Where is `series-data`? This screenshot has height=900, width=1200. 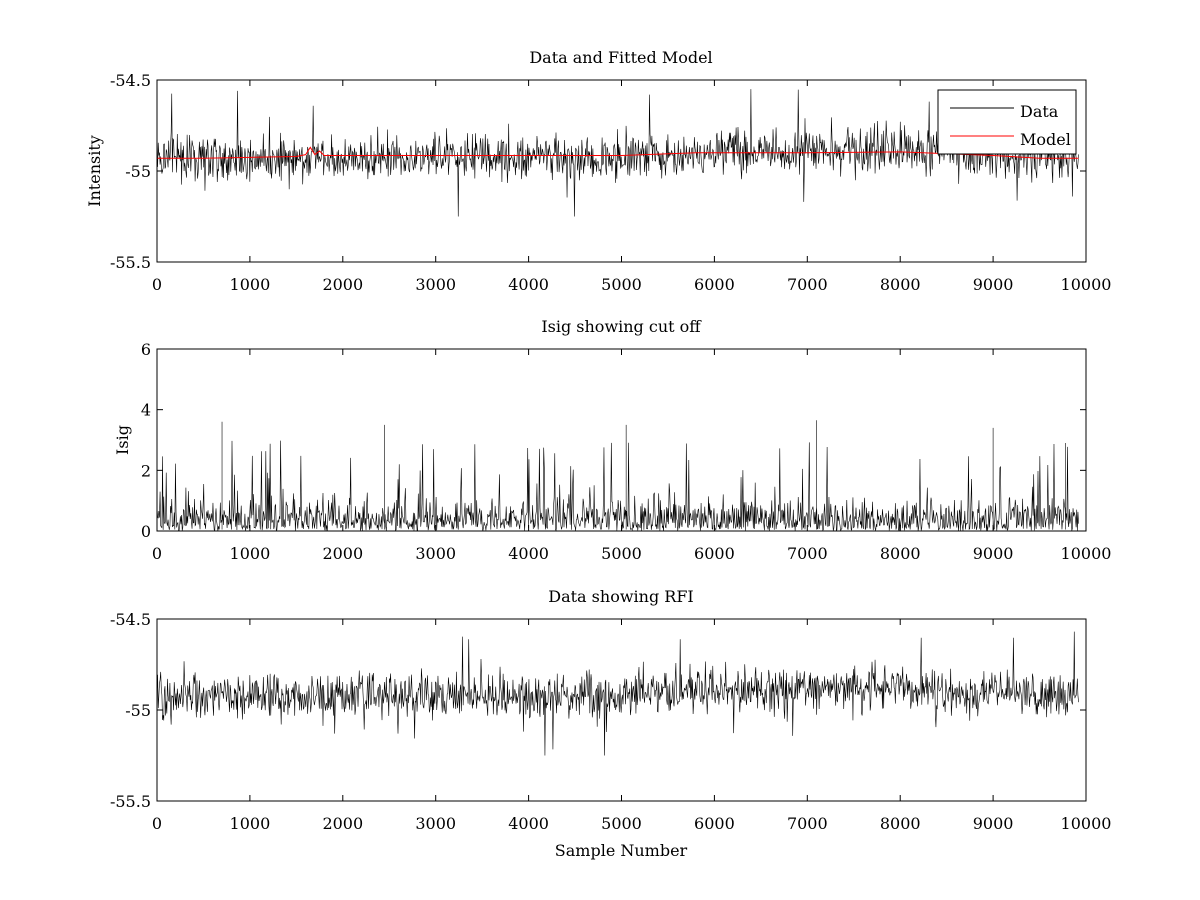 series-data is located at coordinates (617, 153).